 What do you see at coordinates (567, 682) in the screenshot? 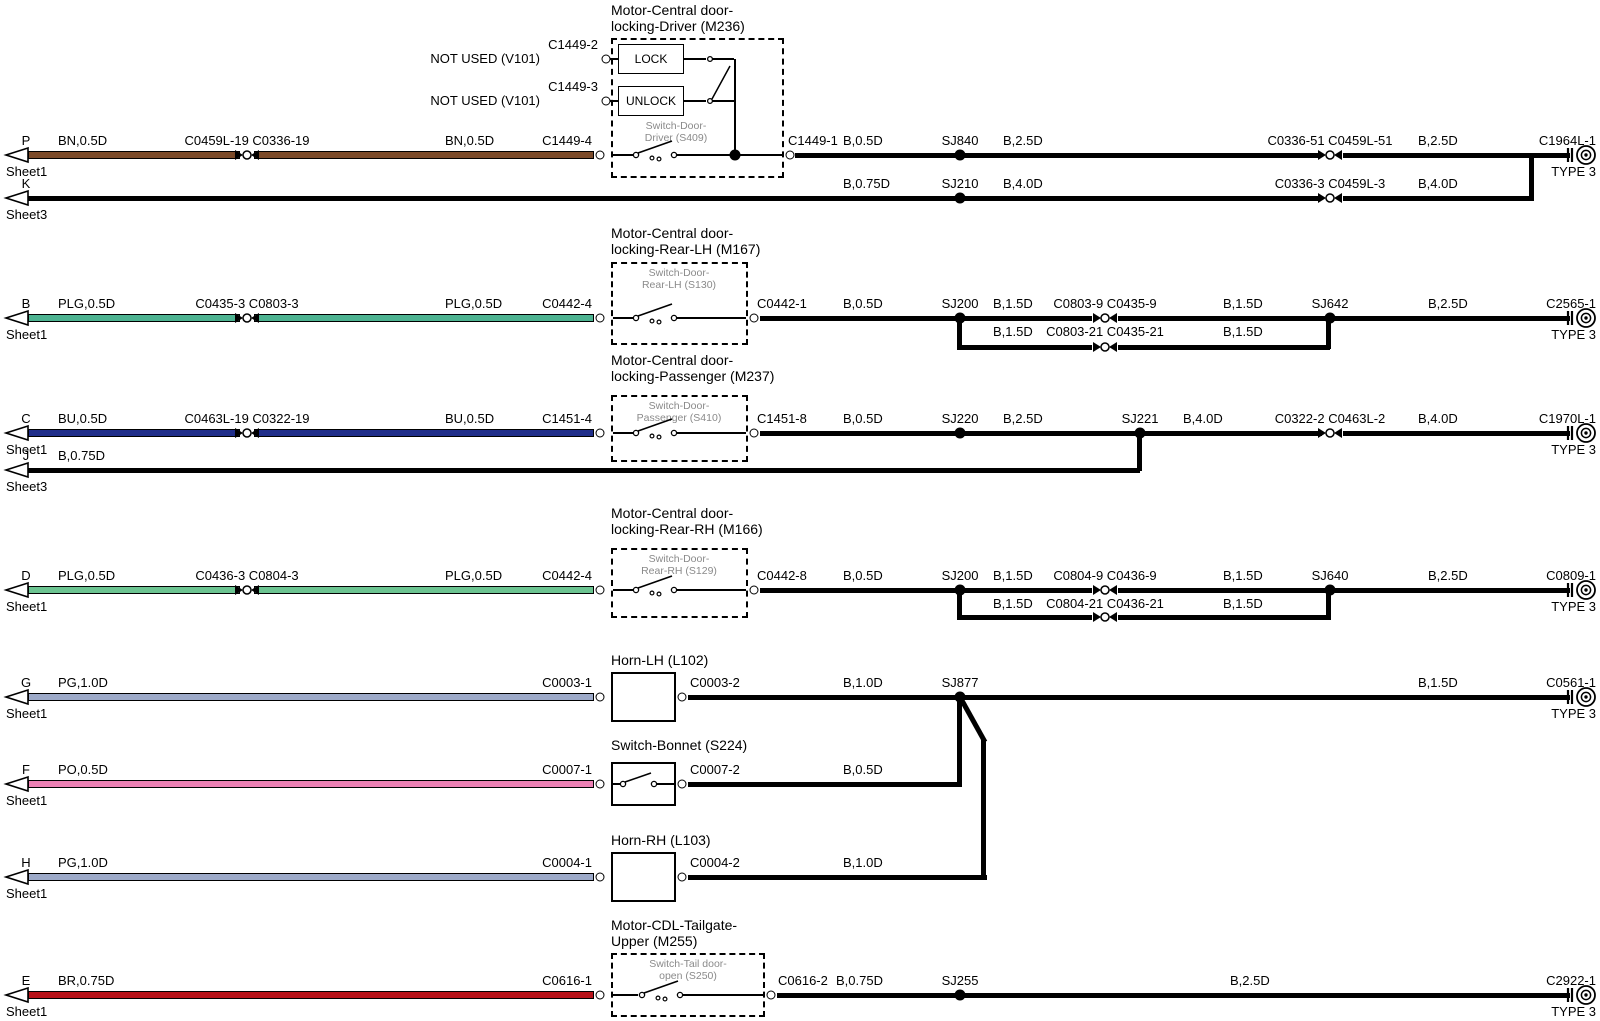
I see `pin-label: C0003-1` at bounding box center [567, 682].